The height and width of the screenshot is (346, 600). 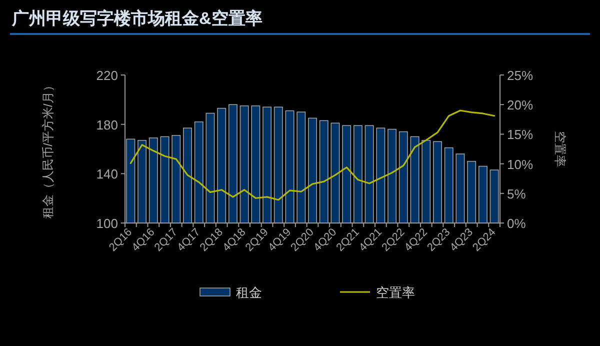 I want to click on y-tick-label: 220, so click(x=107, y=75).